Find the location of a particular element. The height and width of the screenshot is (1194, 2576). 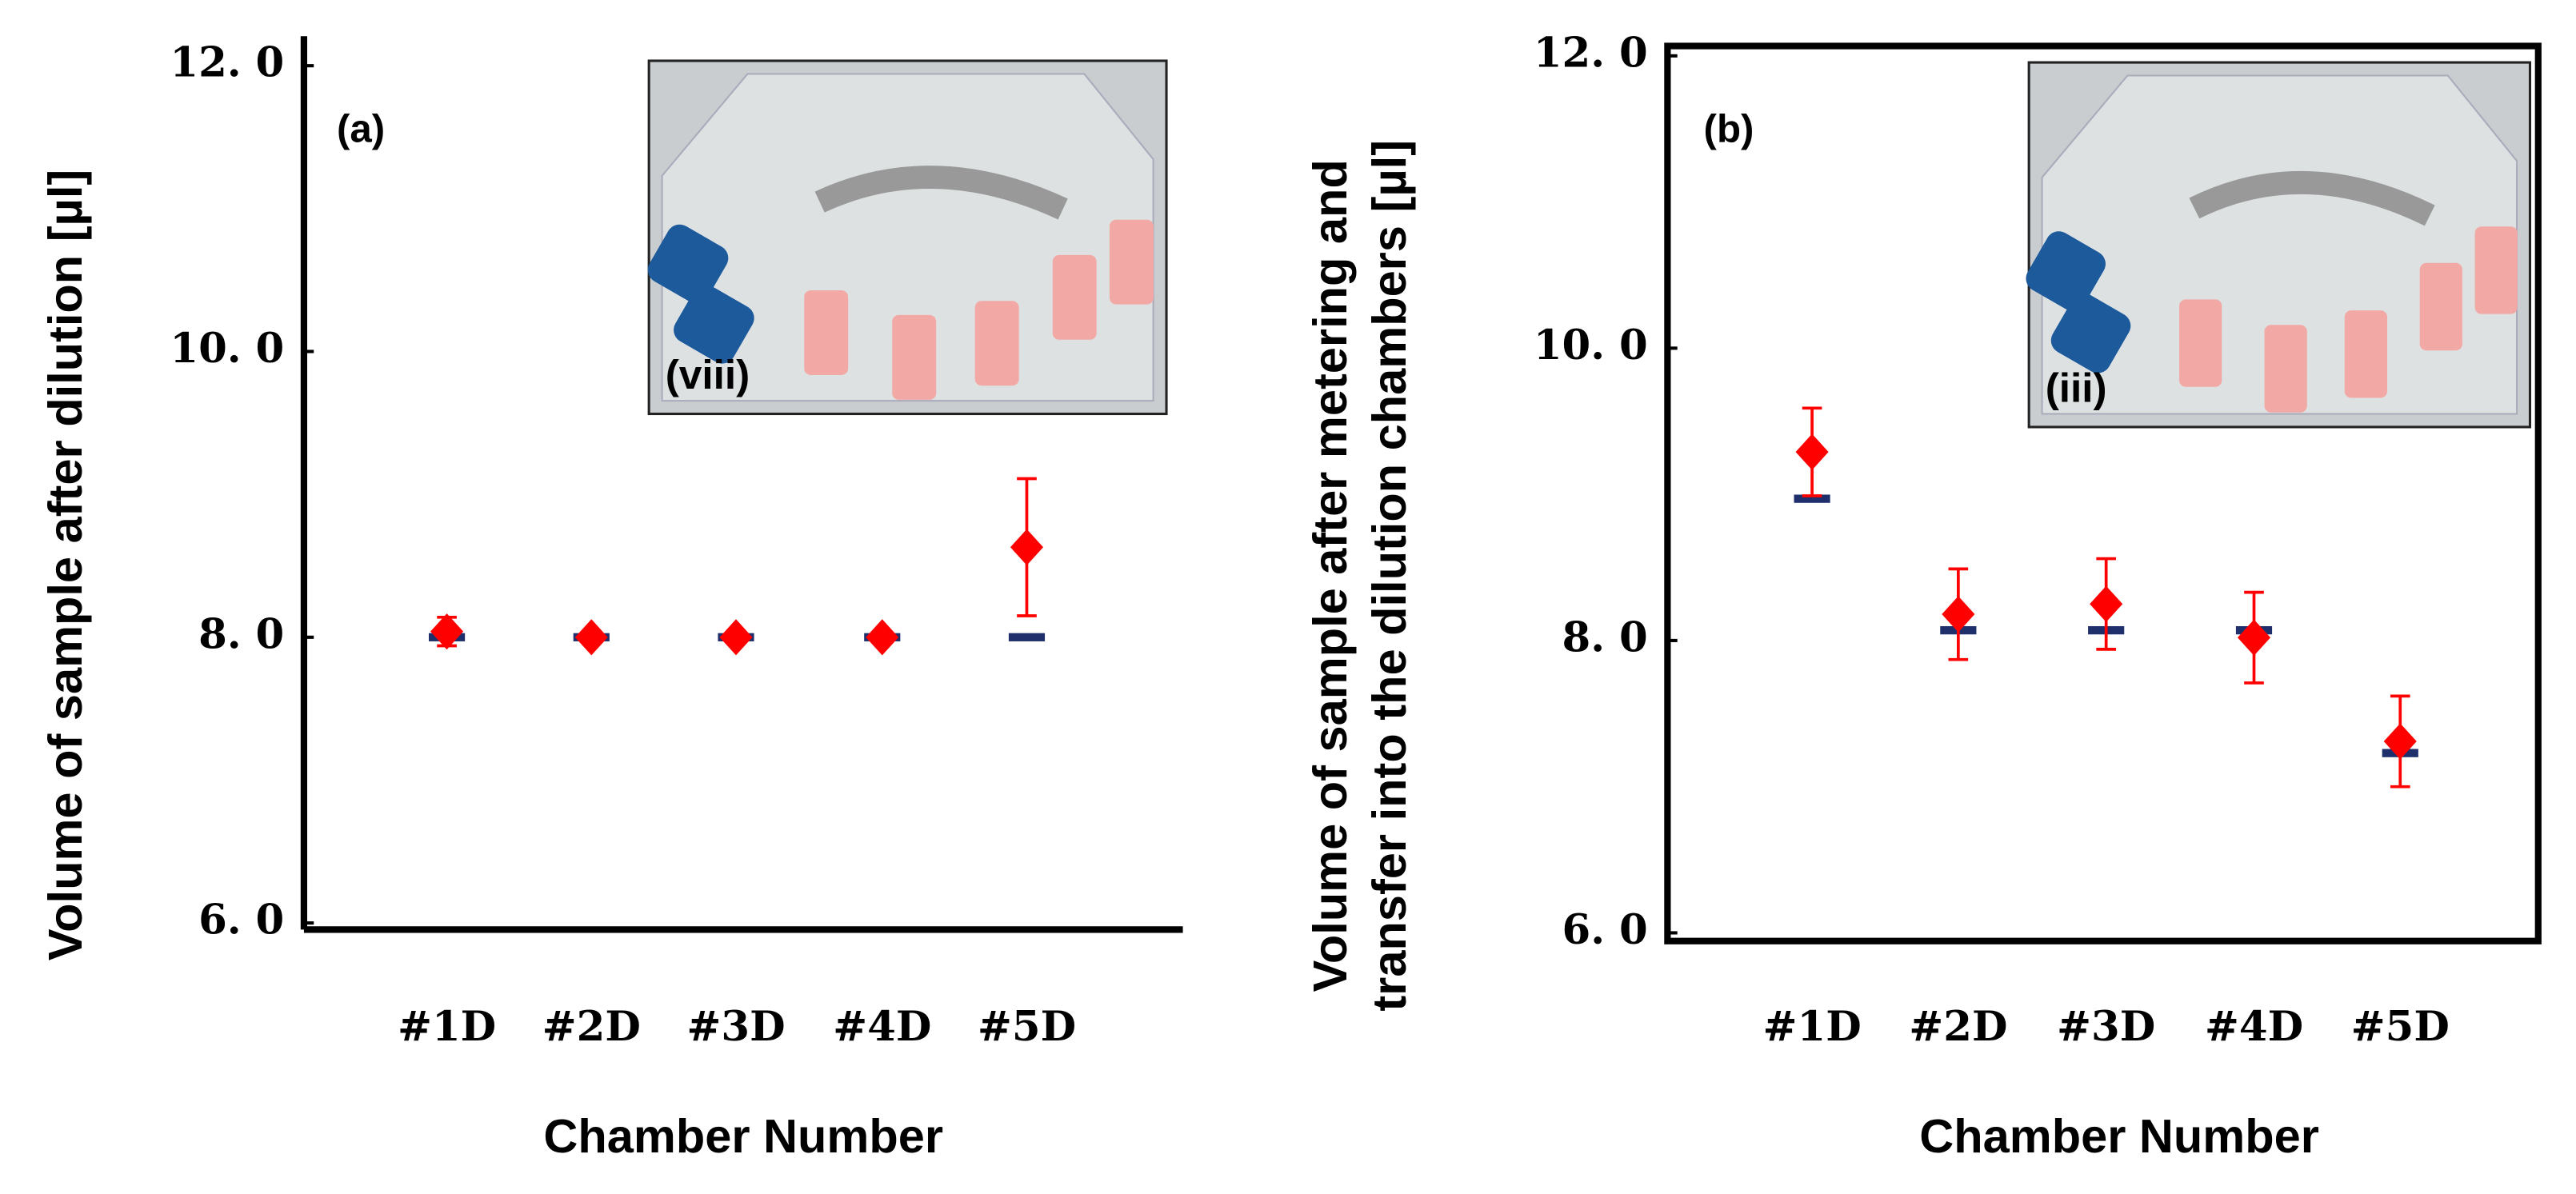

y-axis-title: transfer into the dilution chambers [µl] is located at coordinates (1389, 576).